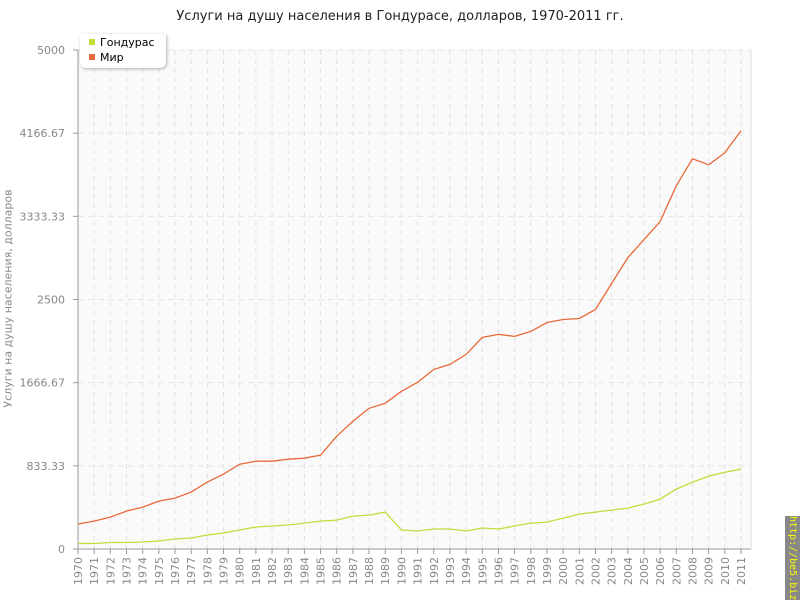 The width and height of the screenshot is (800, 600). I want to click on x-tick-label: 1979, so click(224, 571).